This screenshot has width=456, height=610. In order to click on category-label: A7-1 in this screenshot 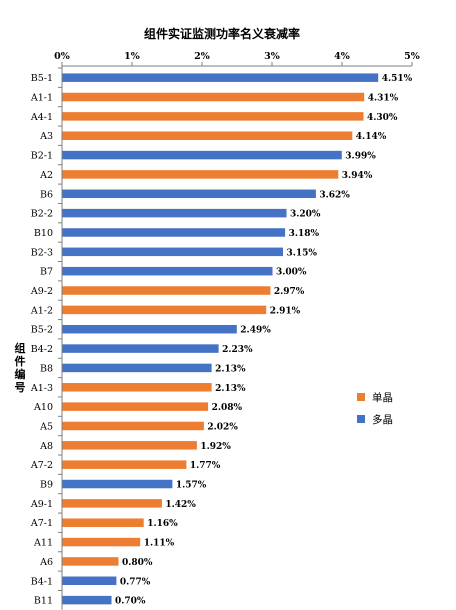, I will do `click(41, 523)`.